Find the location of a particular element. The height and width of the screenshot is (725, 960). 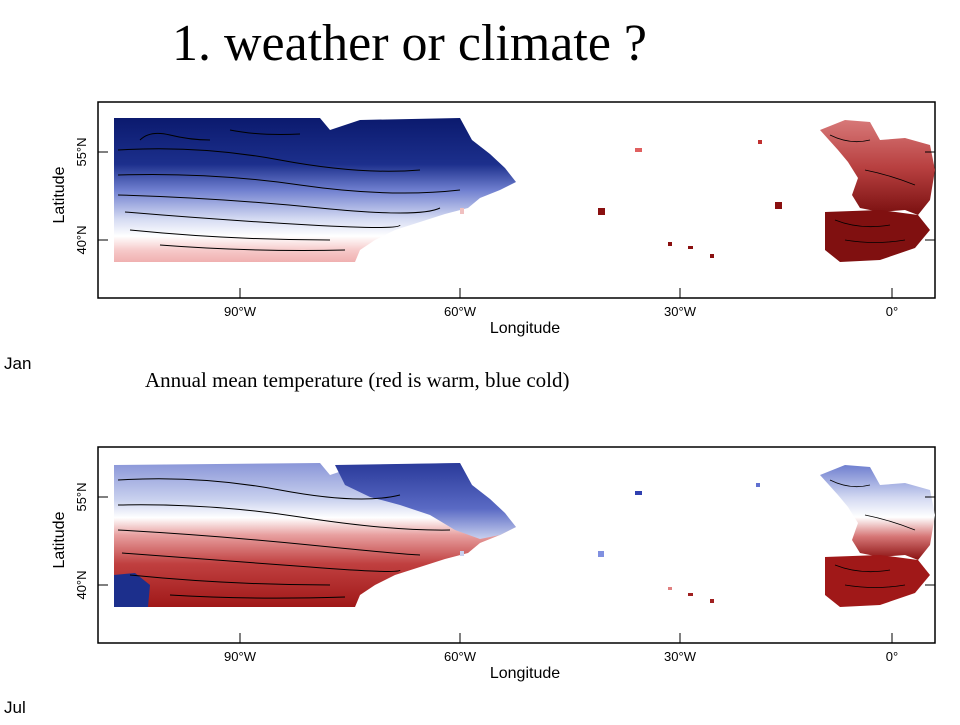

rockies-cold-patch is located at coordinates (132, 590).